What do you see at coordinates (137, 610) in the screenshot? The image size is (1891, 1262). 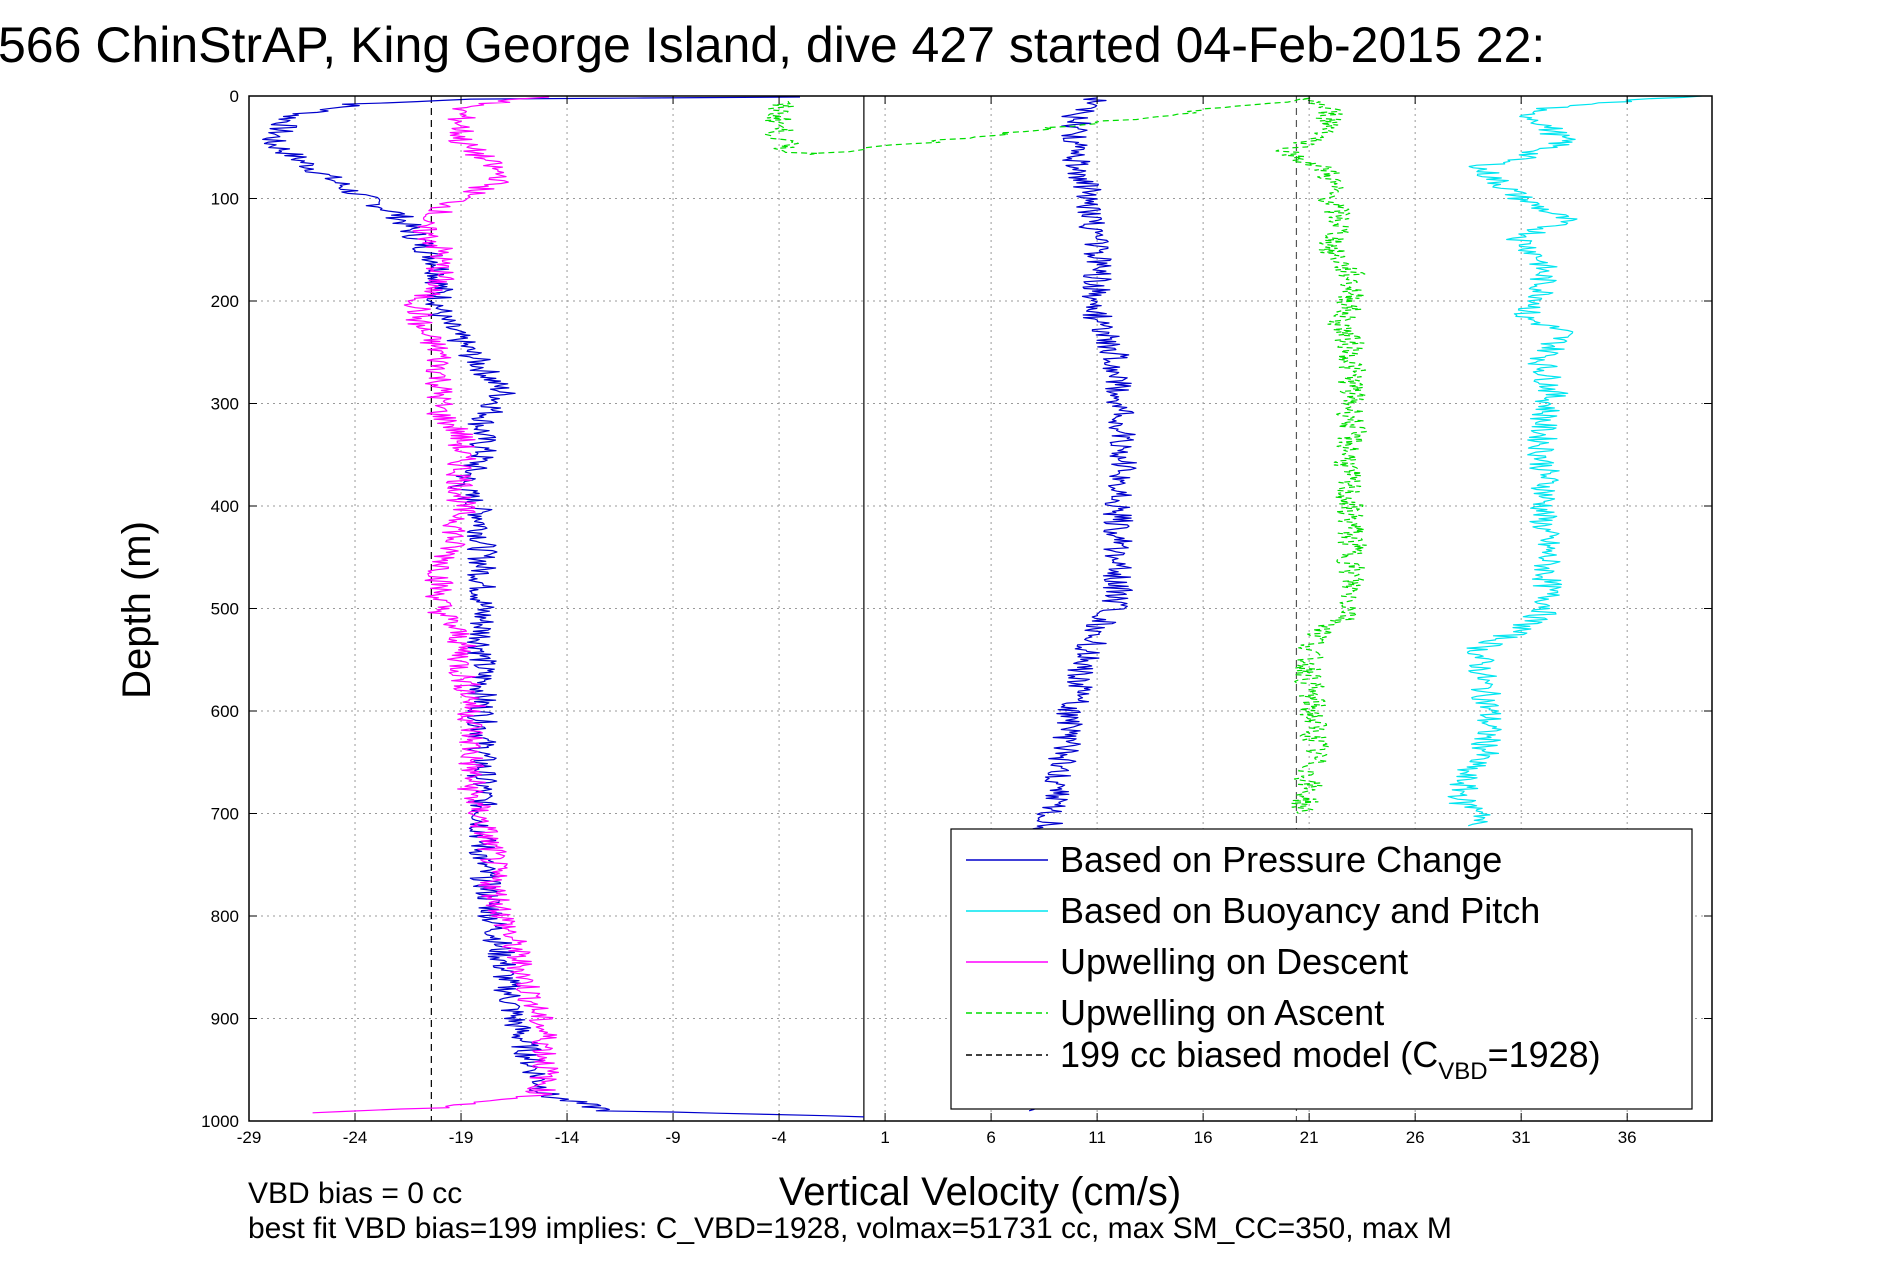 I see `y-axis-label: Depth (m)` at bounding box center [137, 610].